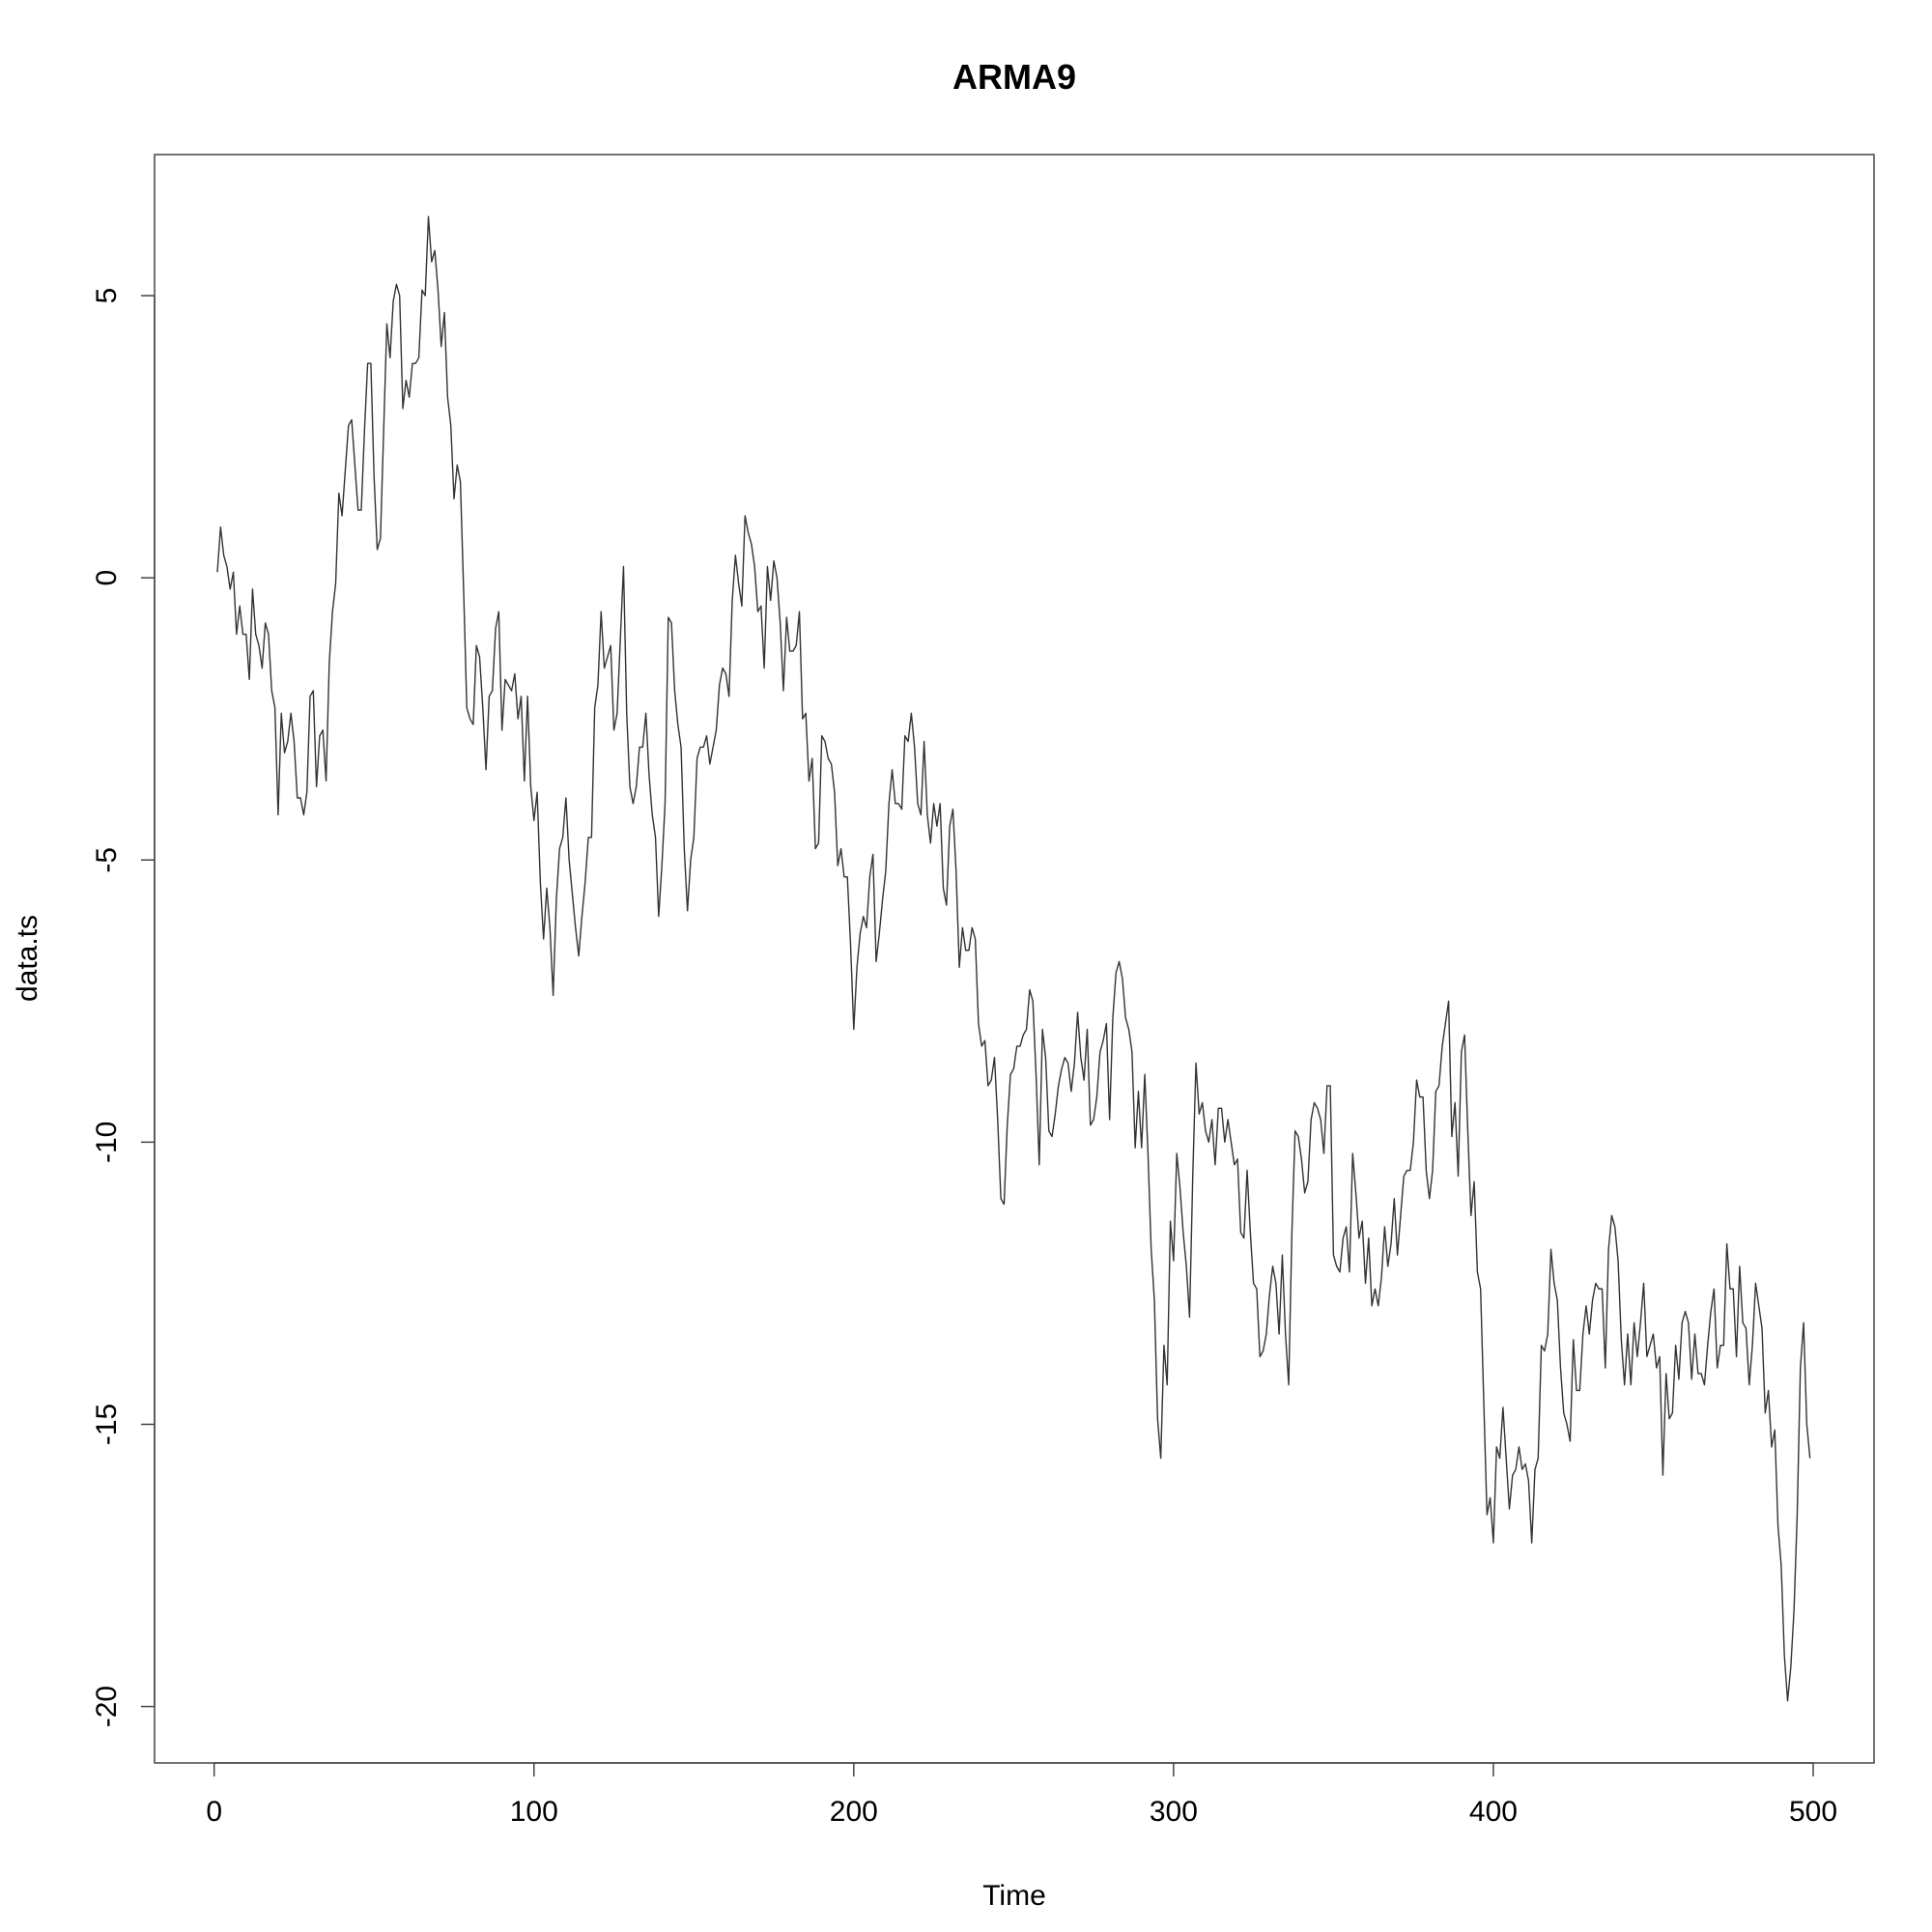 This screenshot has width=1932, height=1932. I want to click on x-axis: 0 100 200 300 400 500, so click(1021, 1795).